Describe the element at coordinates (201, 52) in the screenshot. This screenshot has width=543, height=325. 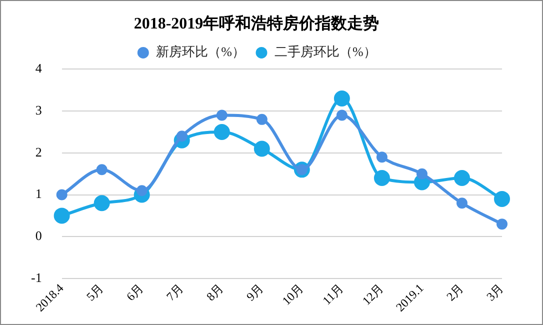
I see `legend-label: 新房环比（%）` at that location.